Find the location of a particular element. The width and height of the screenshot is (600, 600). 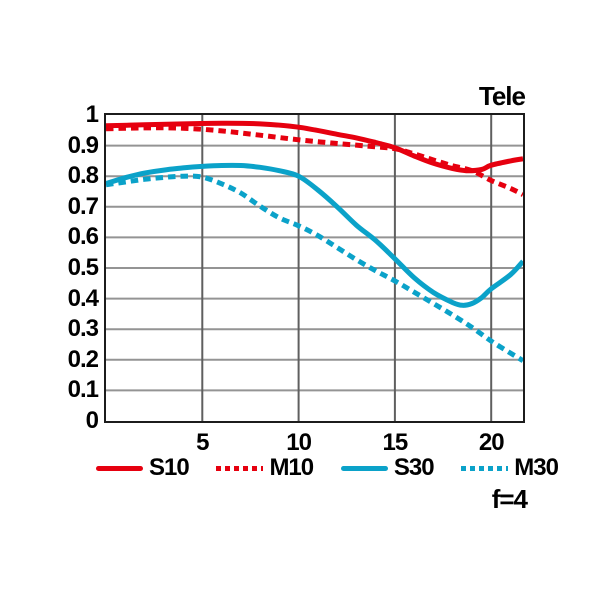

y-tick-label-0.8: 0.8 is located at coordinates (83, 176).